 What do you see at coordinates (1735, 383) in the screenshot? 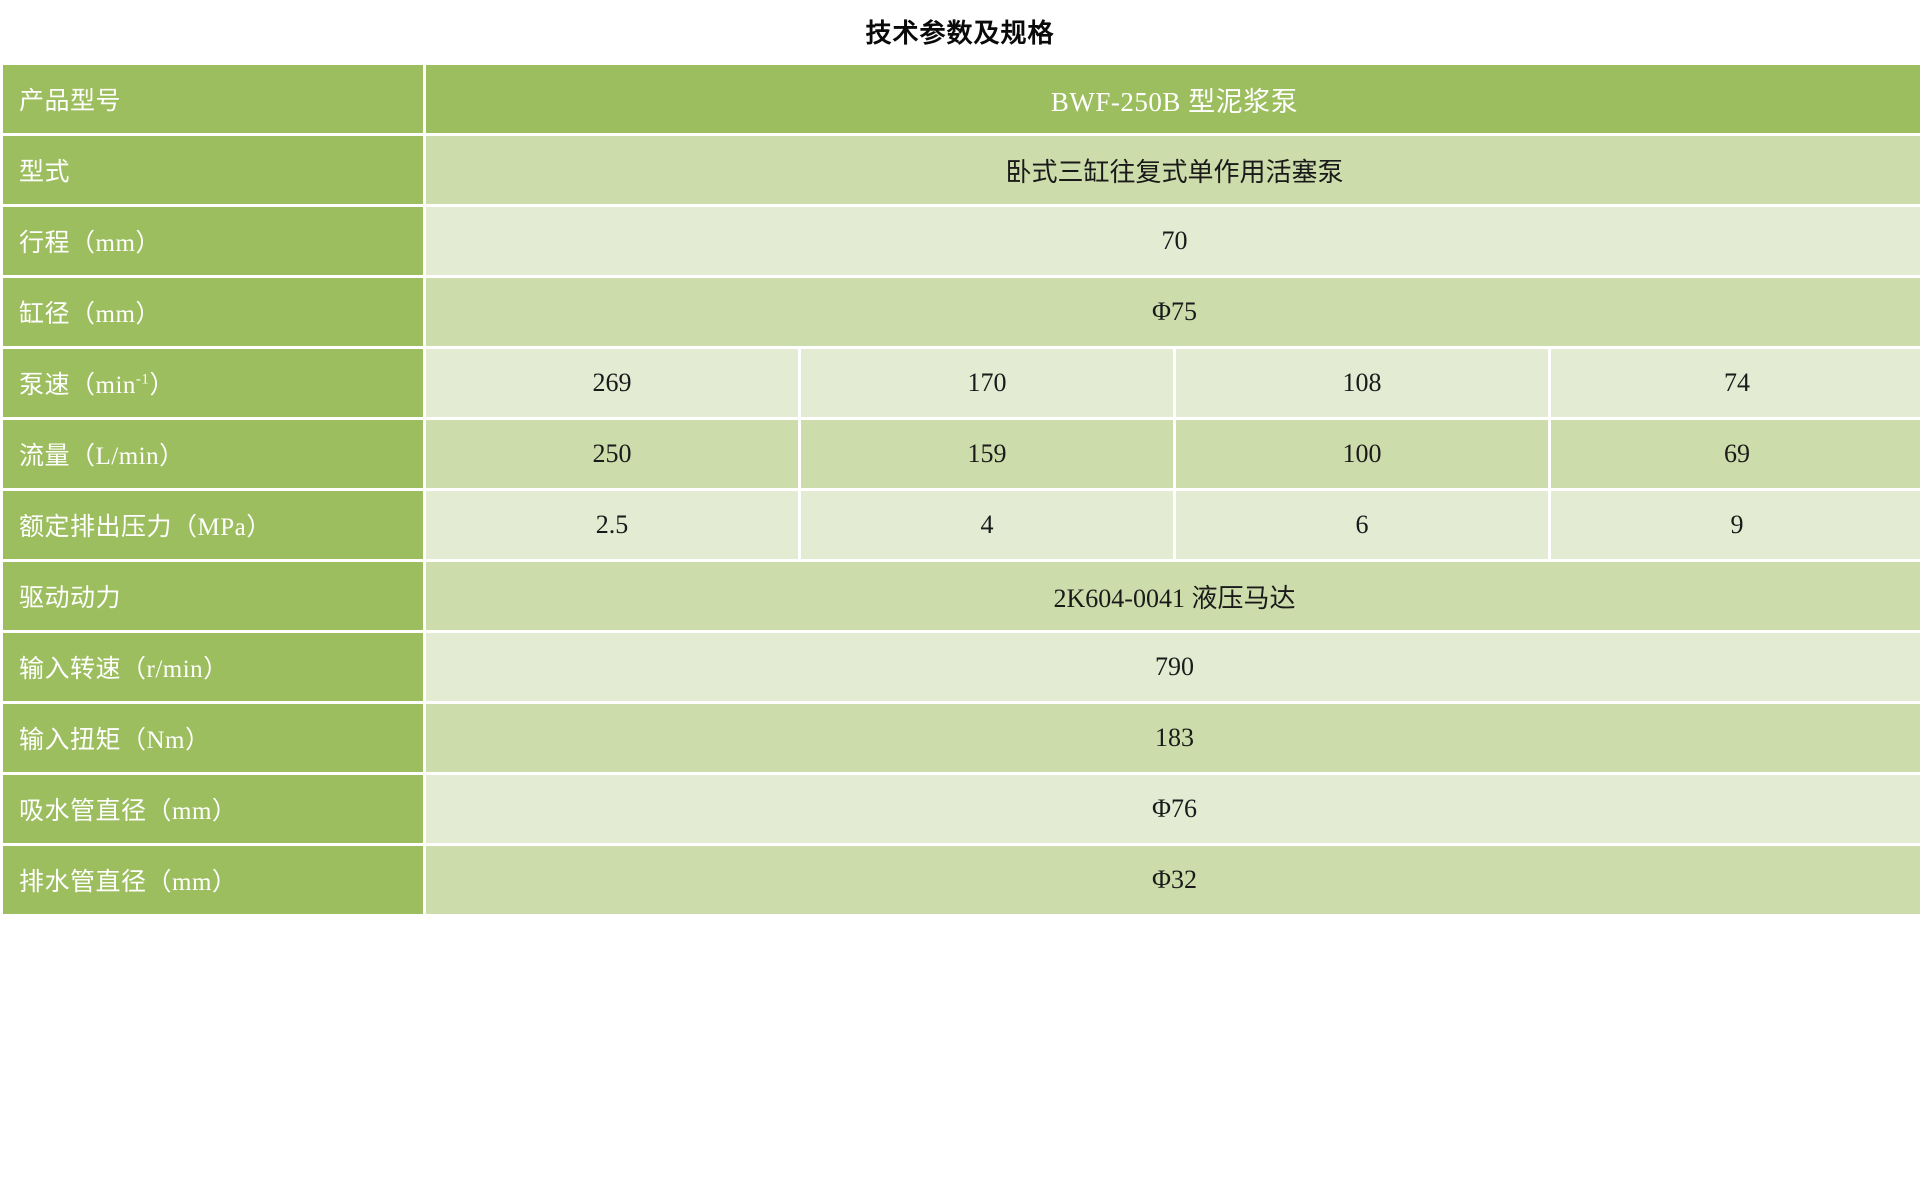
I see `row-value-cell: 74` at bounding box center [1735, 383].